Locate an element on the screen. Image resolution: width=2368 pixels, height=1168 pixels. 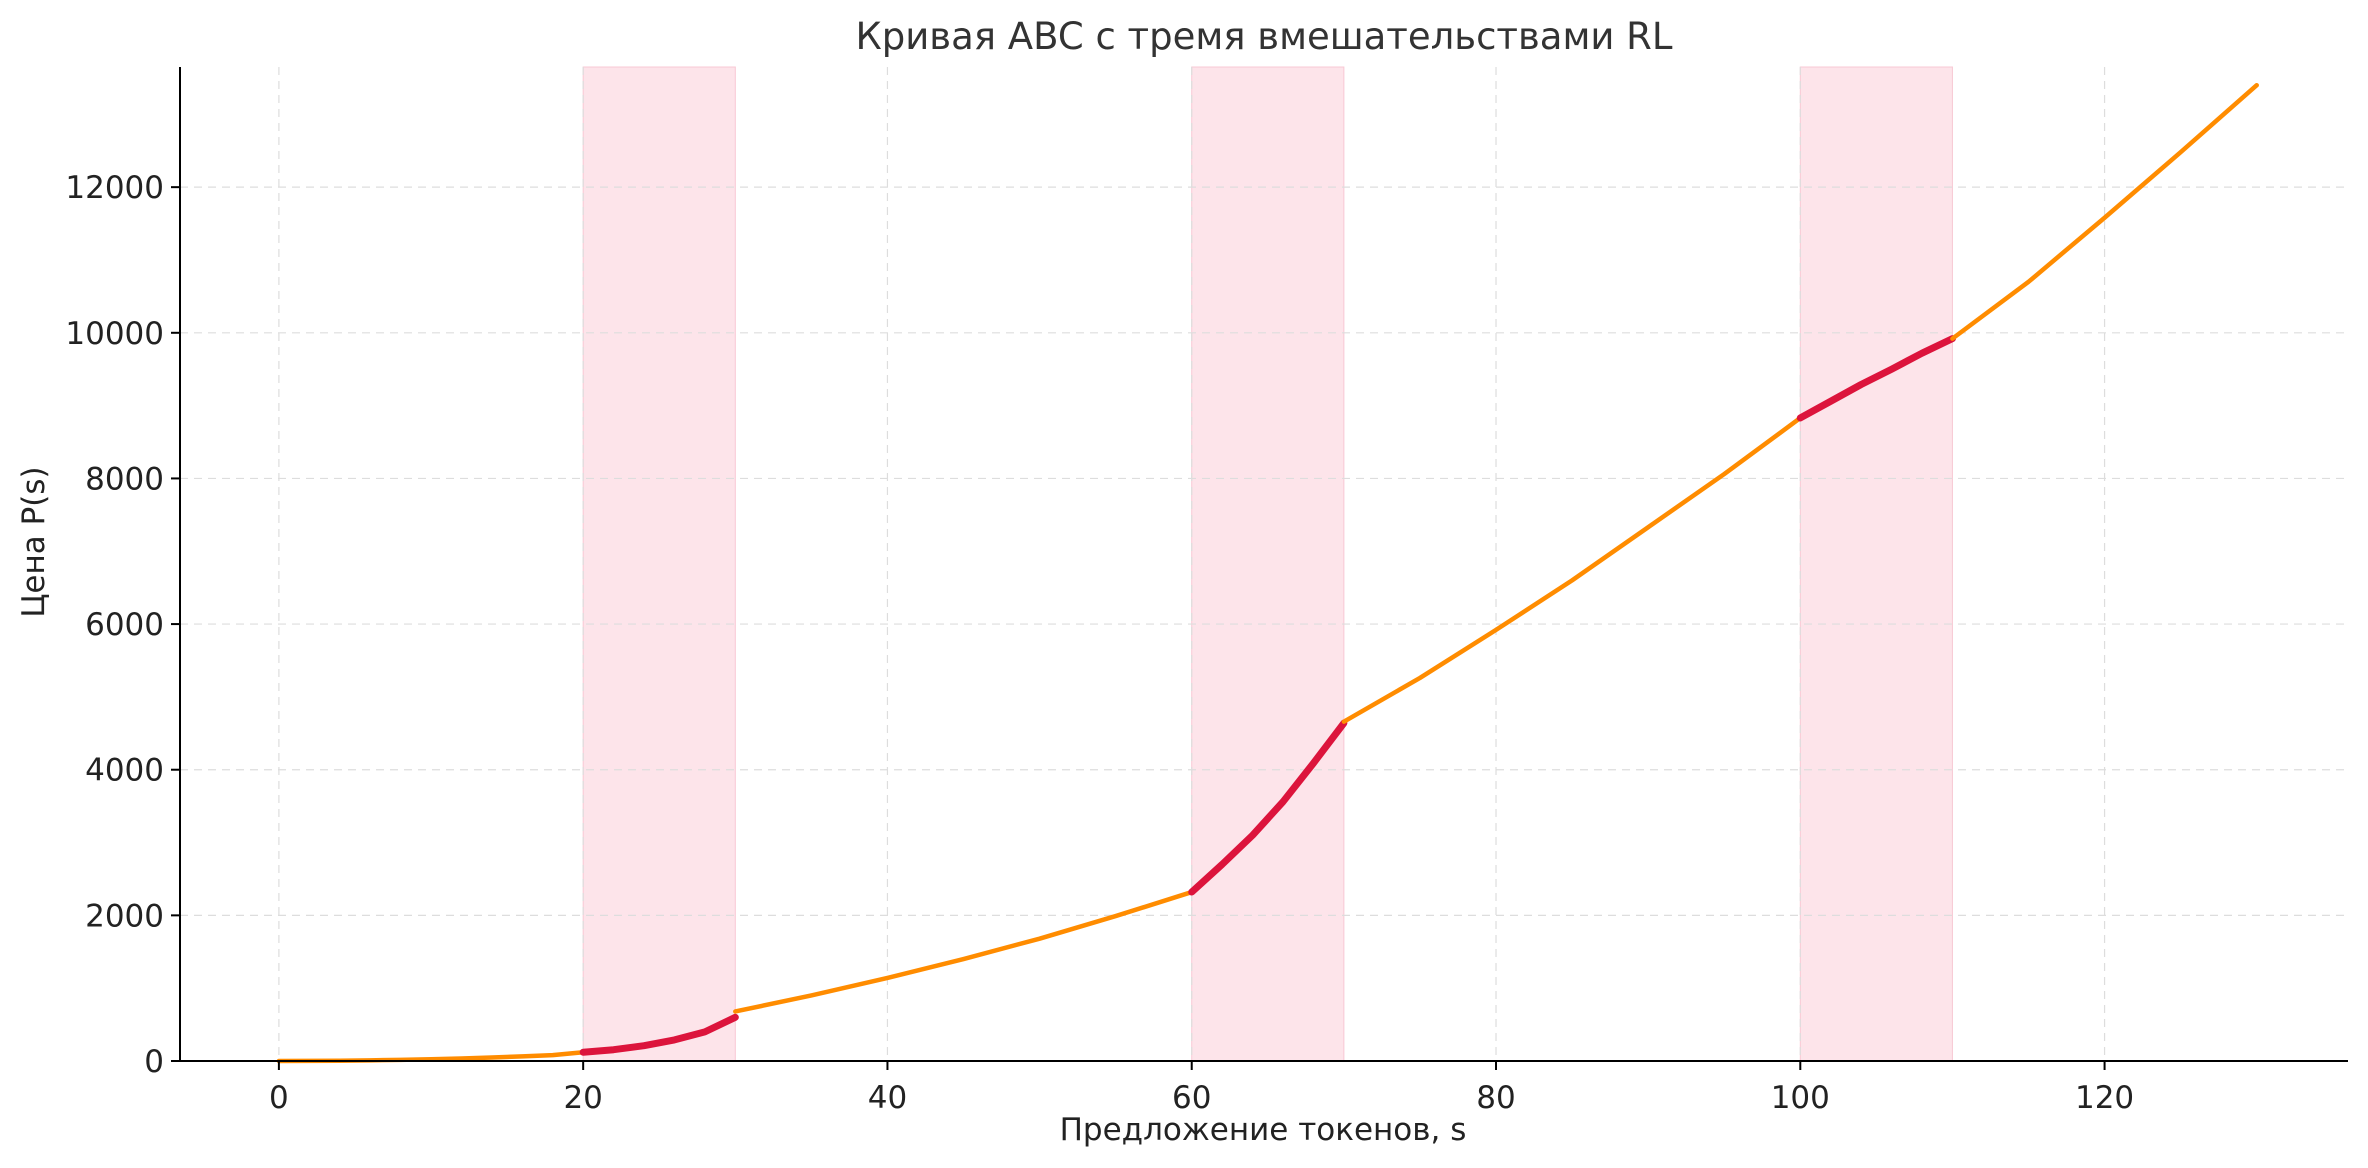
x-tick-label: 40 is located at coordinates (887, 1098).